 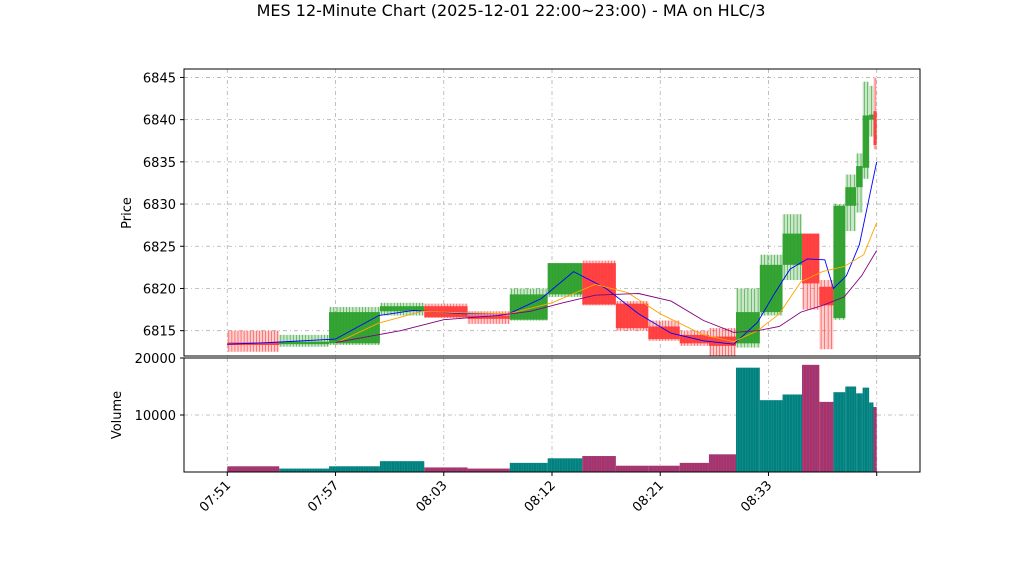 I want to click on price-tick-label: 6835, so click(x=159, y=163).